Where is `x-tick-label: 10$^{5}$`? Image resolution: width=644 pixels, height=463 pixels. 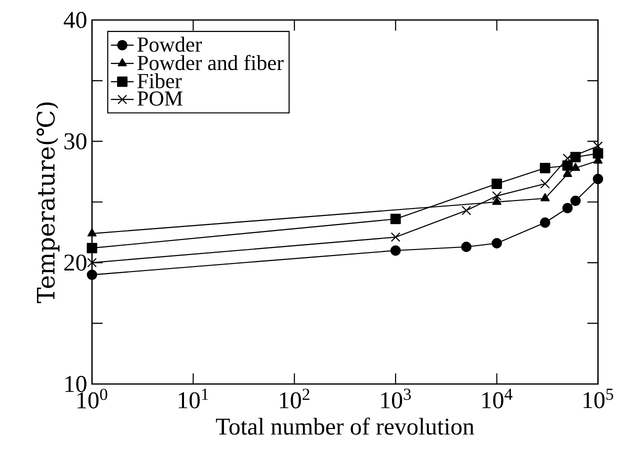
x-tick-label: 10$^{5}$ is located at coordinates (599, 398).